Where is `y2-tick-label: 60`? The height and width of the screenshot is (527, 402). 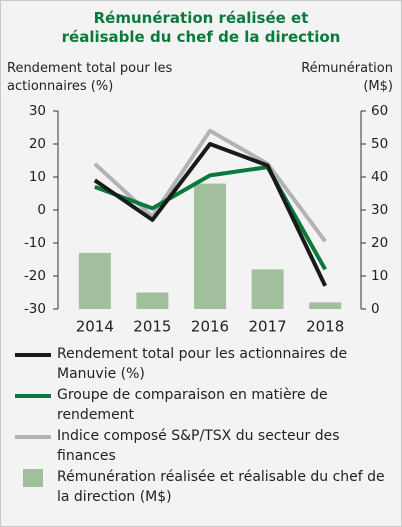 y2-tick-label: 60 is located at coordinates (379, 111).